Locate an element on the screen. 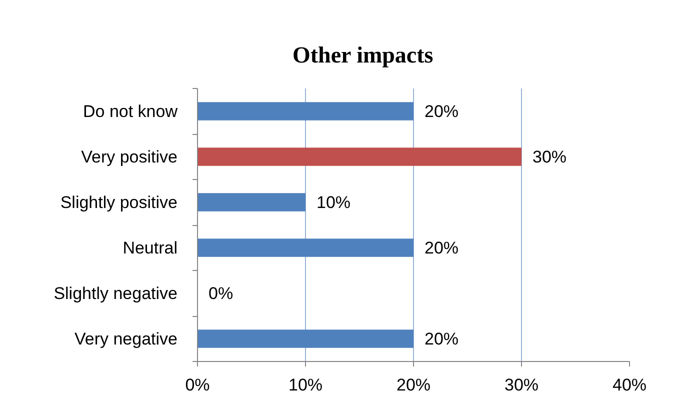 The width and height of the screenshot is (679, 414). data-label: 10% is located at coordinates (333, 202).